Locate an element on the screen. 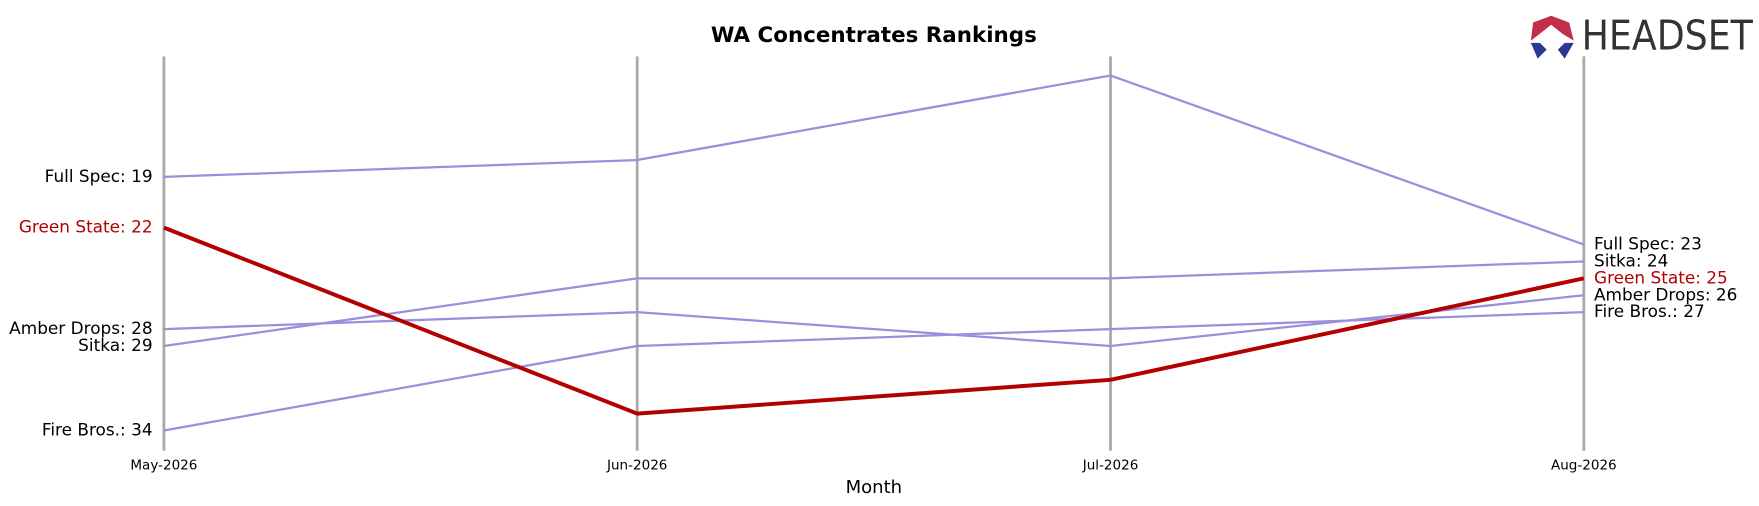  value-label: Sitka: 24 is located at coordinates (1631, 260).